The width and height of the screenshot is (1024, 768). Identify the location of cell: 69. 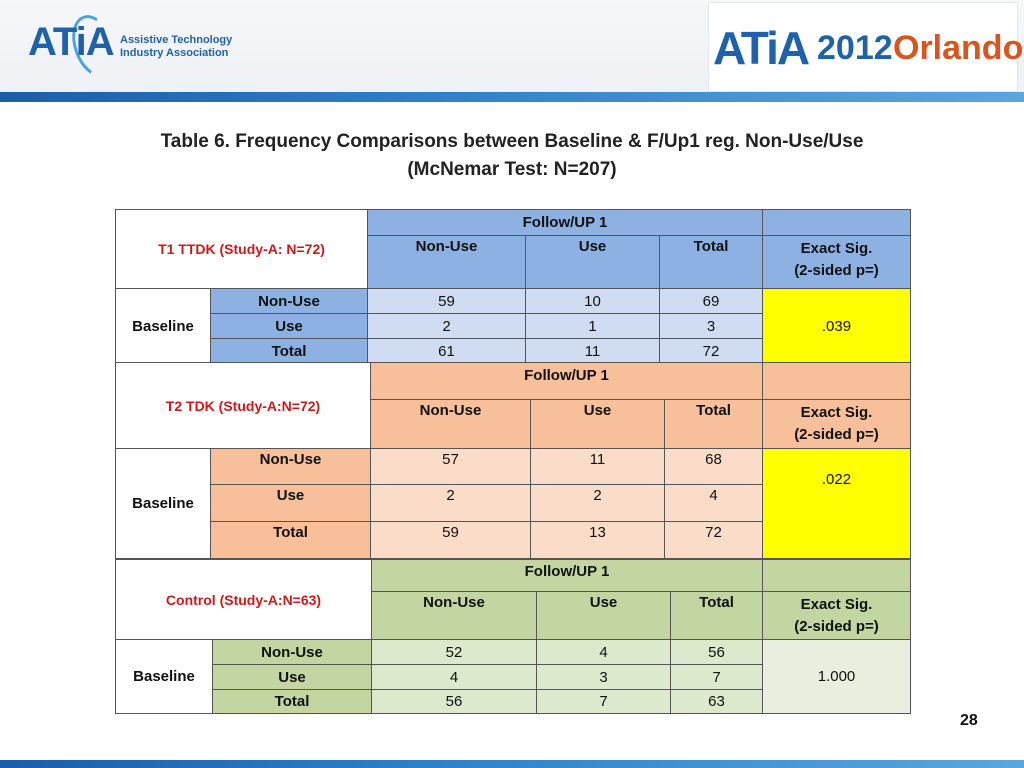
(711, 301).